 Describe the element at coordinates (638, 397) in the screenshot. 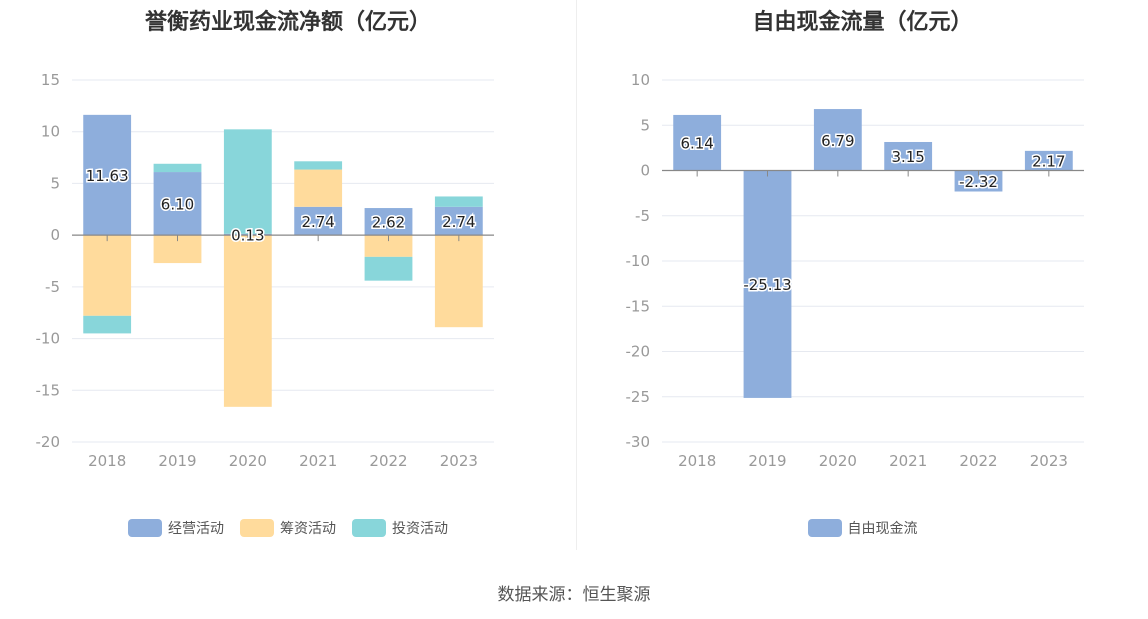

I see `y-tick-label: -25` at that location.